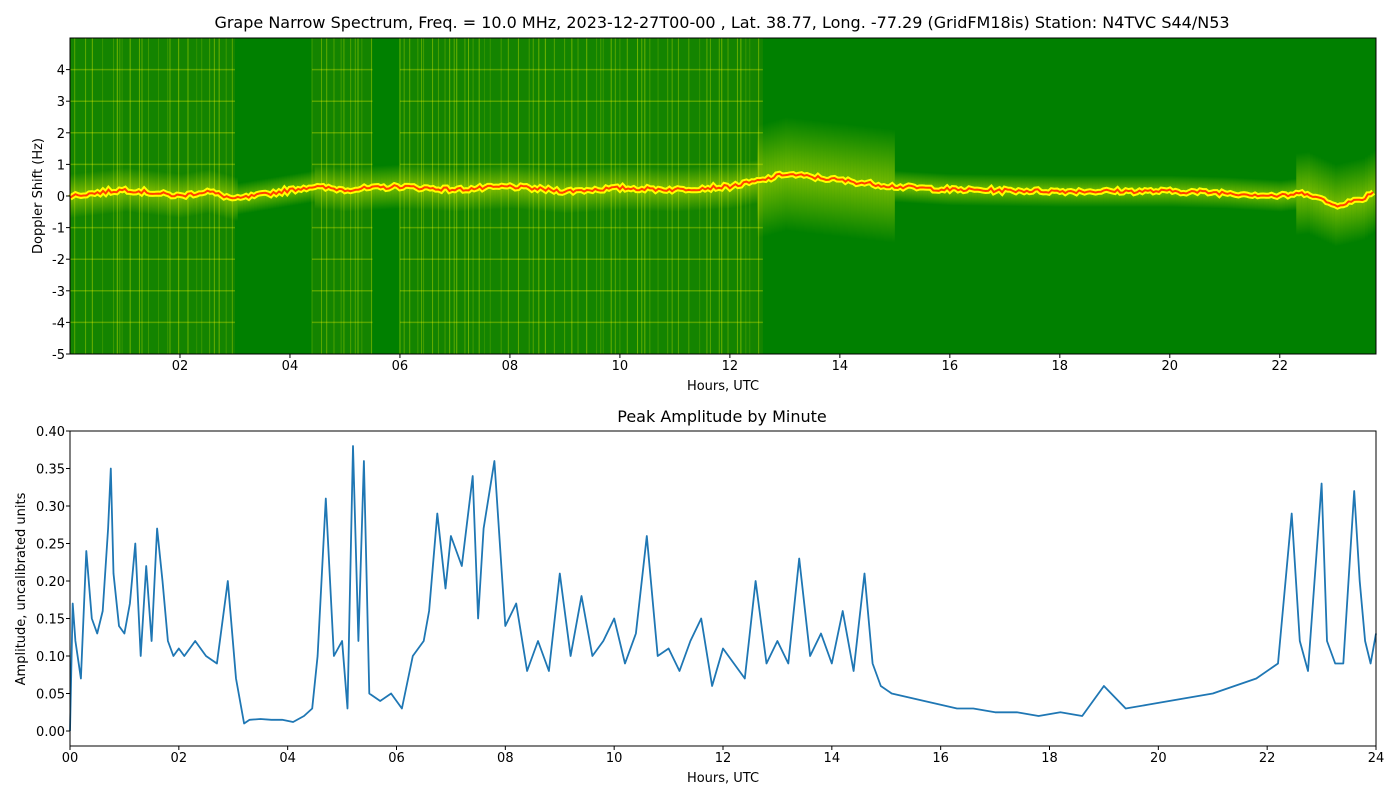 This screenshot has width=1400, height=800. I want to click on spectrogram-x-tick-label: 20, so click(1170, 366).